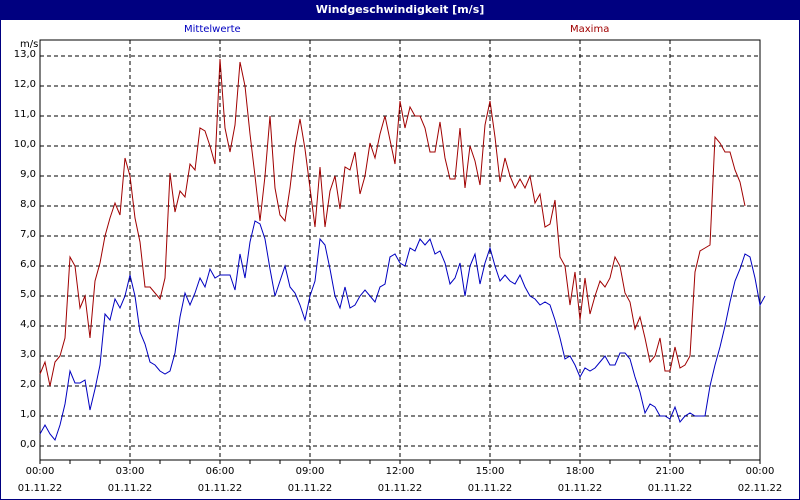 Image resolution: width=800 pixels, height=500 pixels. Describe the element at coordinates (212, 29) in the screenshot. I see `legend-mean: Mittelwerte` at that location.